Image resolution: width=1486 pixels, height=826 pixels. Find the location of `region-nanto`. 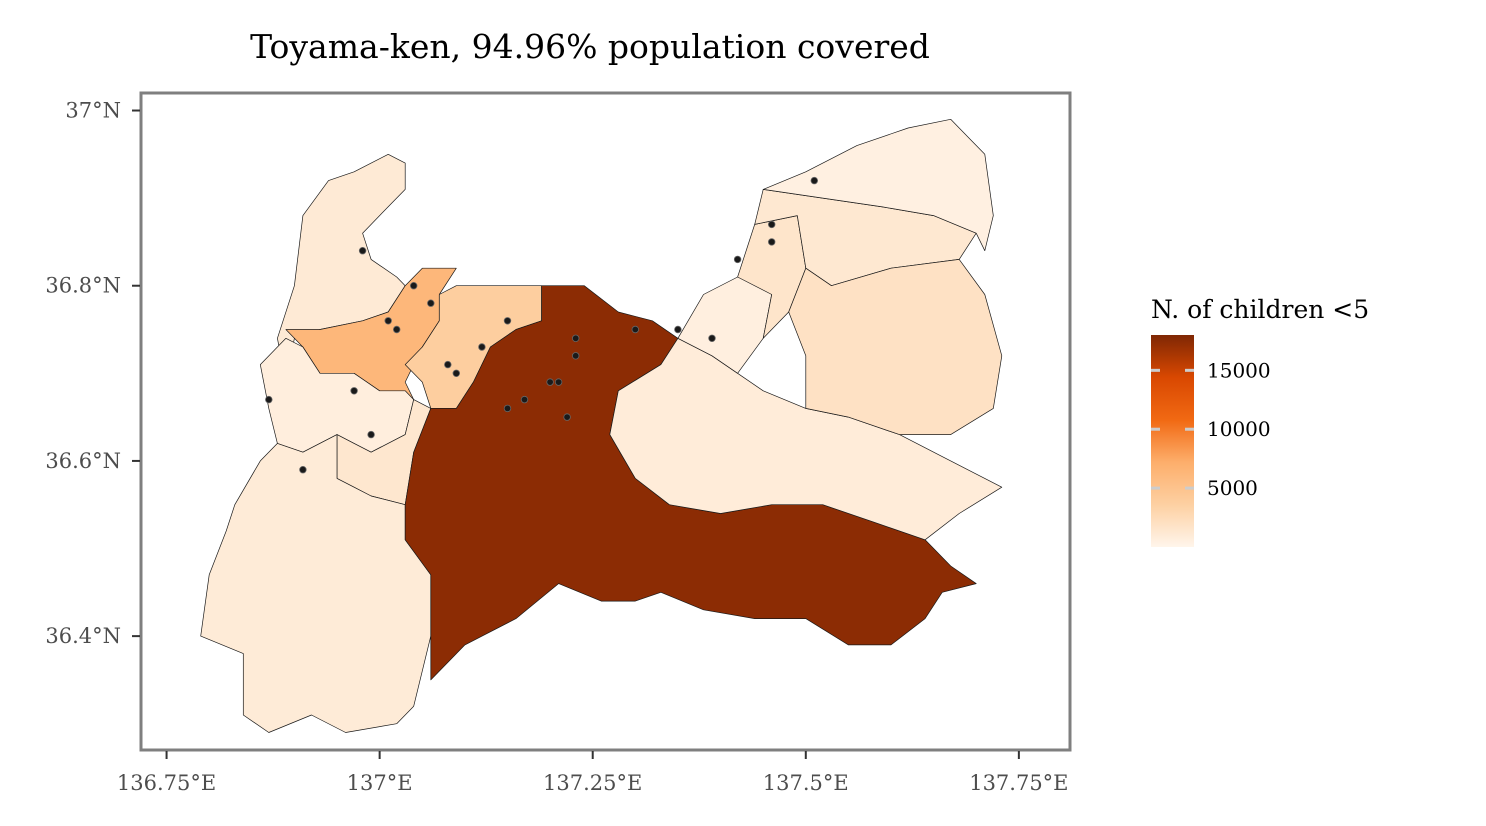

region-nanto is located at coordinates (316, 583).